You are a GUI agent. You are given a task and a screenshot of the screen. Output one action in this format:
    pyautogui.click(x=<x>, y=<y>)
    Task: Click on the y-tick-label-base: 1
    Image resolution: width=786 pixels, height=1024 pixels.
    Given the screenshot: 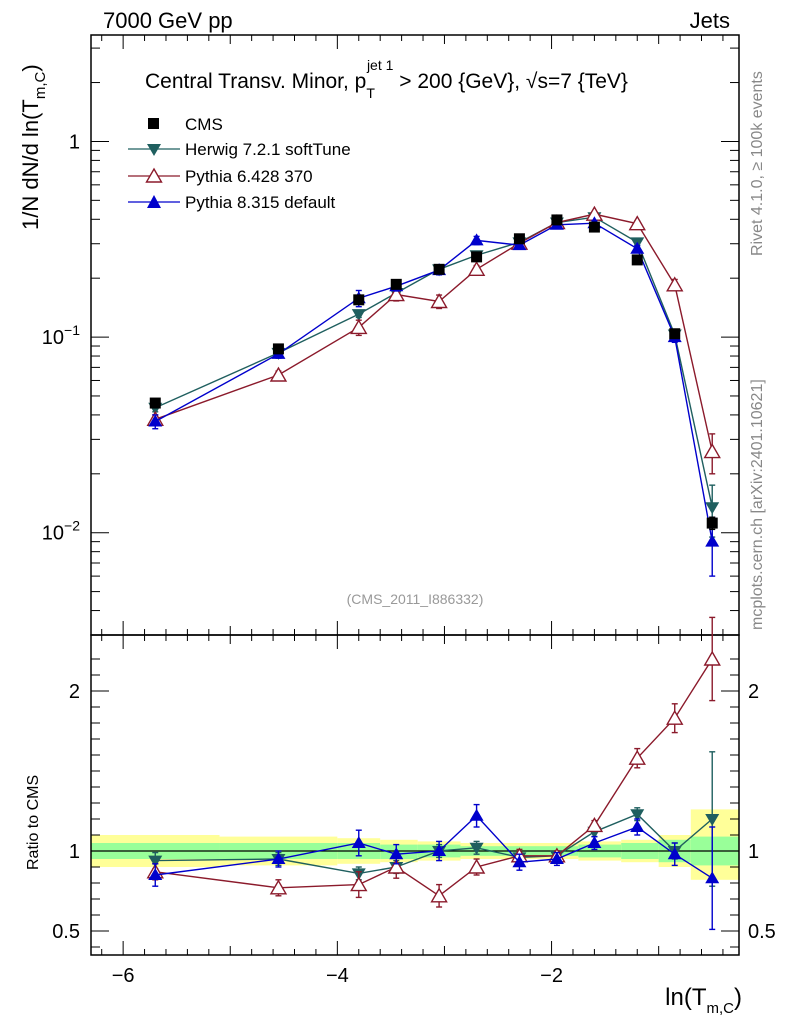 What is the action you would take?
    pyautogui.click(x=74, y=142)
    